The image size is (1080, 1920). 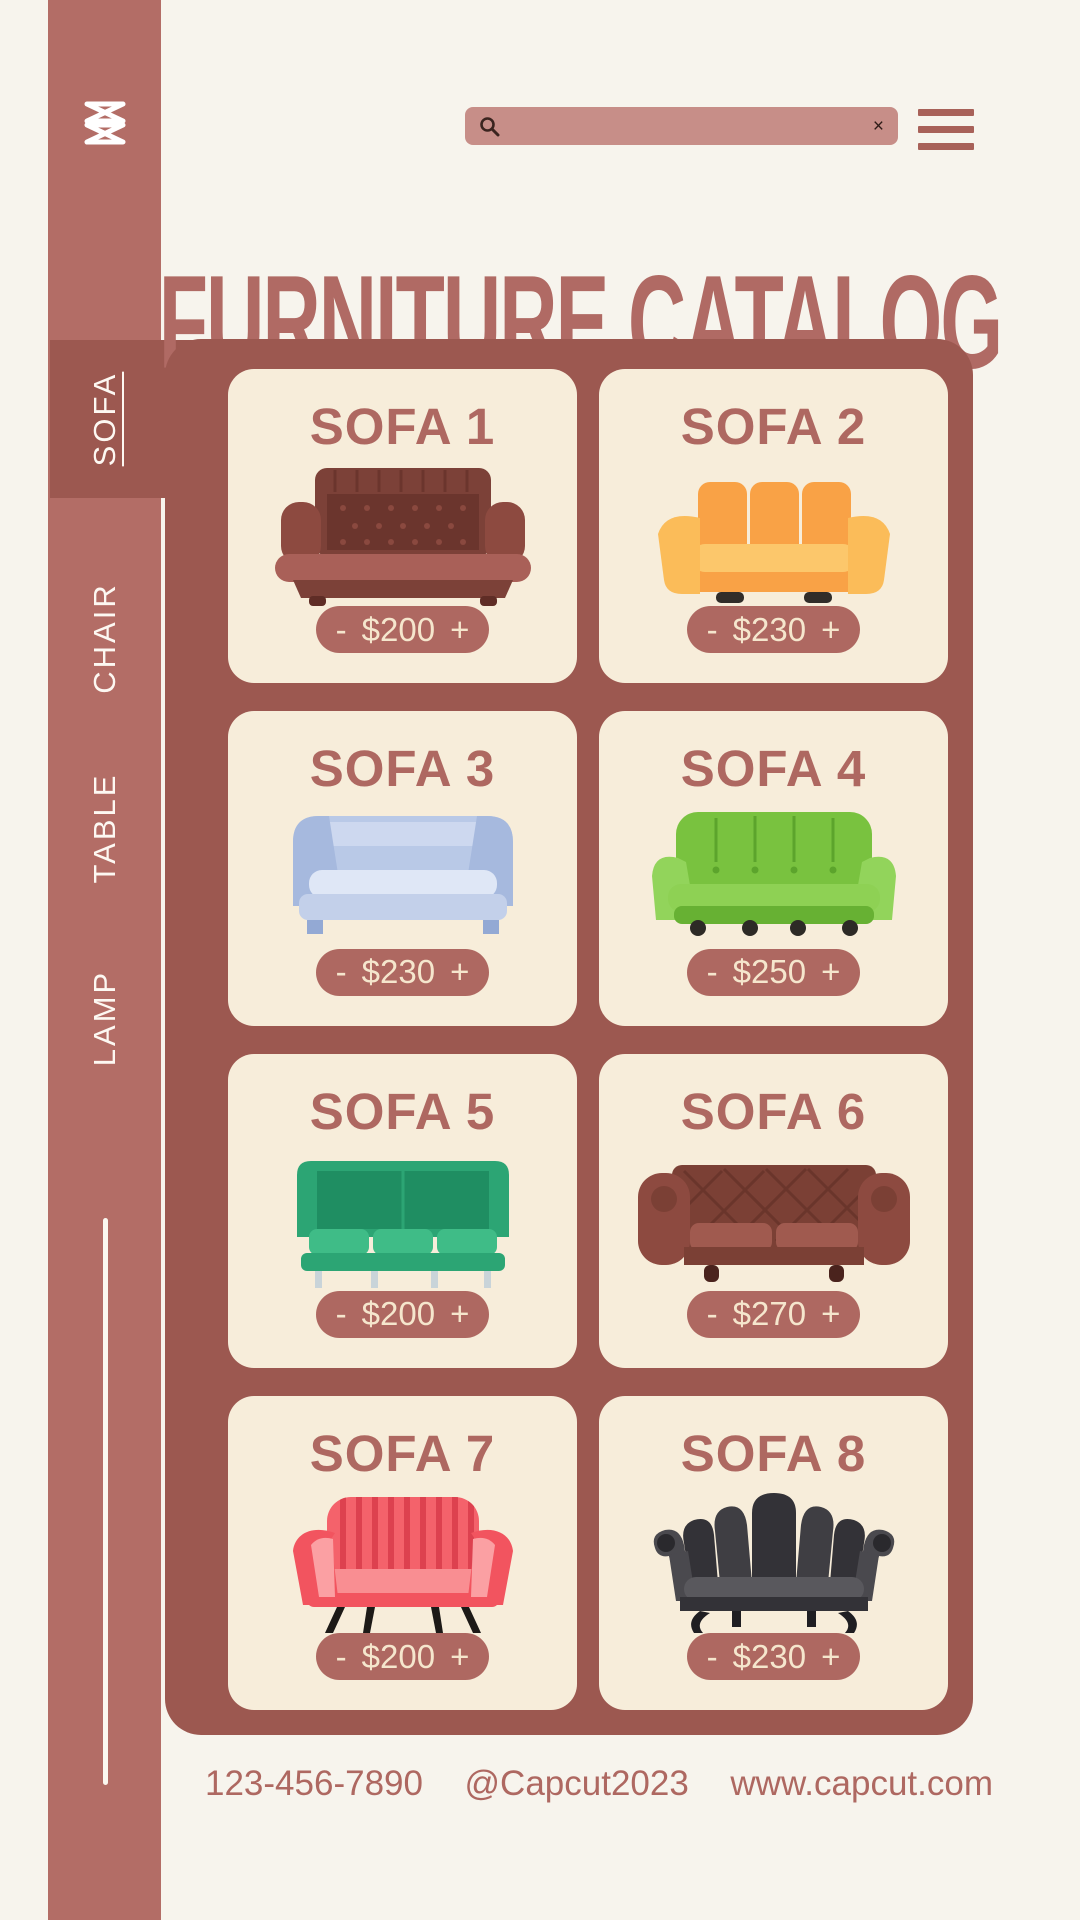 I want to click on periwinkle-sofa-illustration, so click(x=403, y=873).